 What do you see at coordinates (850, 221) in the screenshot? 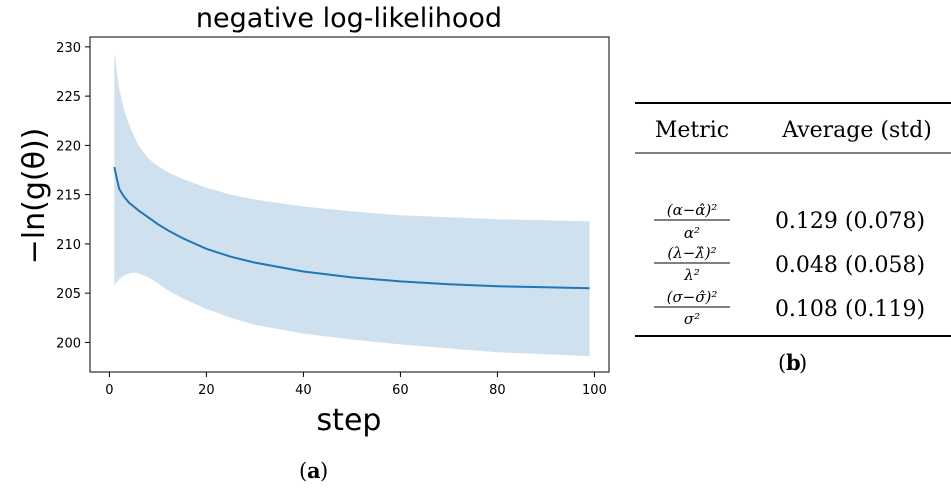
I see `value-alpha: 0.129 (0.078)` at bounding box center [850, 221].